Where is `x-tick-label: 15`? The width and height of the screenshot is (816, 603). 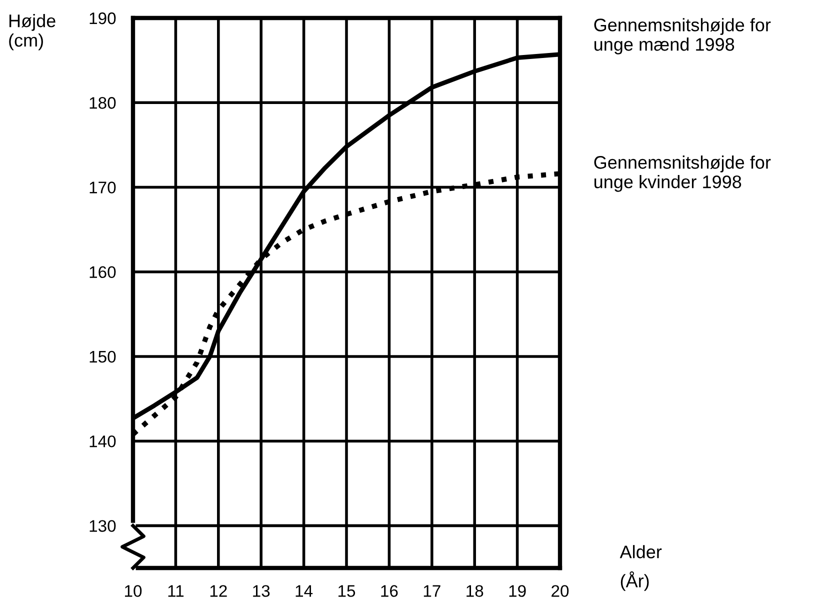
x-tick-label: 15 is located at coordinates (347, 591).